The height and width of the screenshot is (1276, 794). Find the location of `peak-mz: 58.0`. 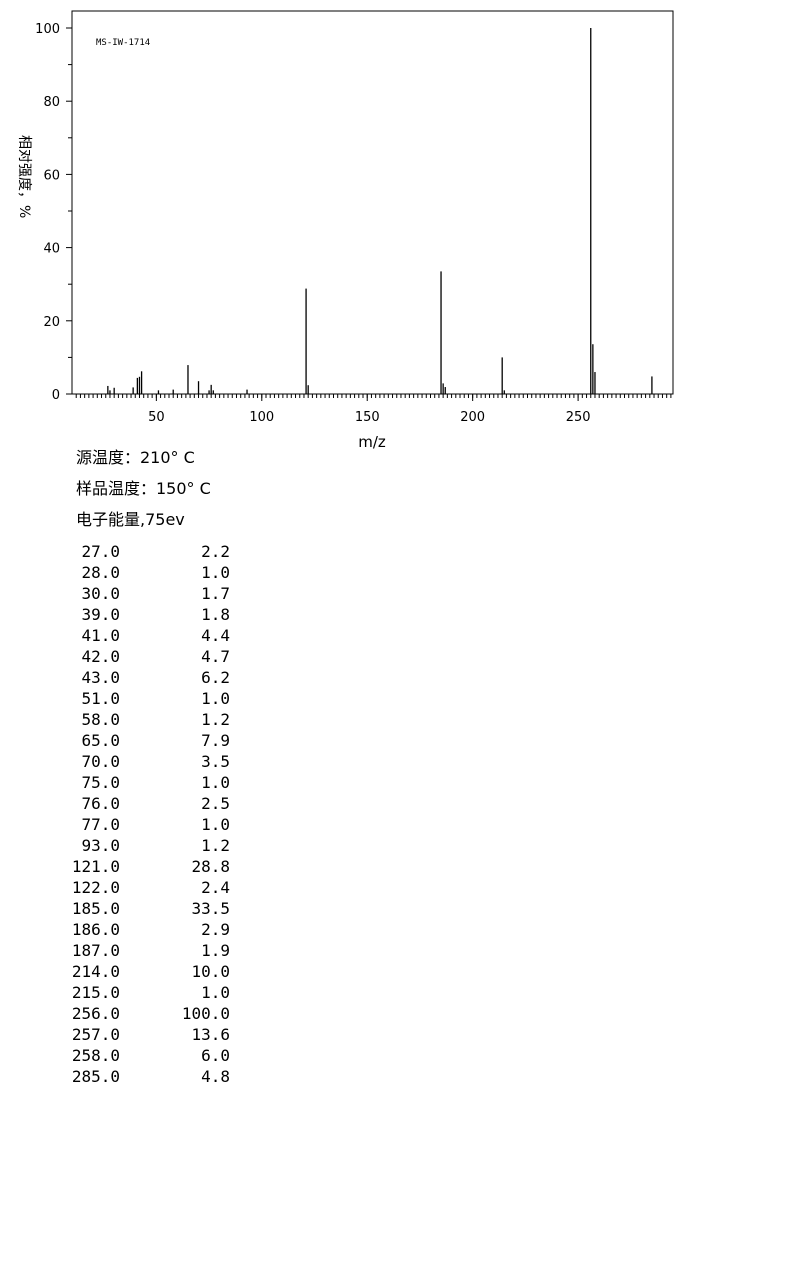

peak-mz: 58.0 is located at coordinates (100, 719).